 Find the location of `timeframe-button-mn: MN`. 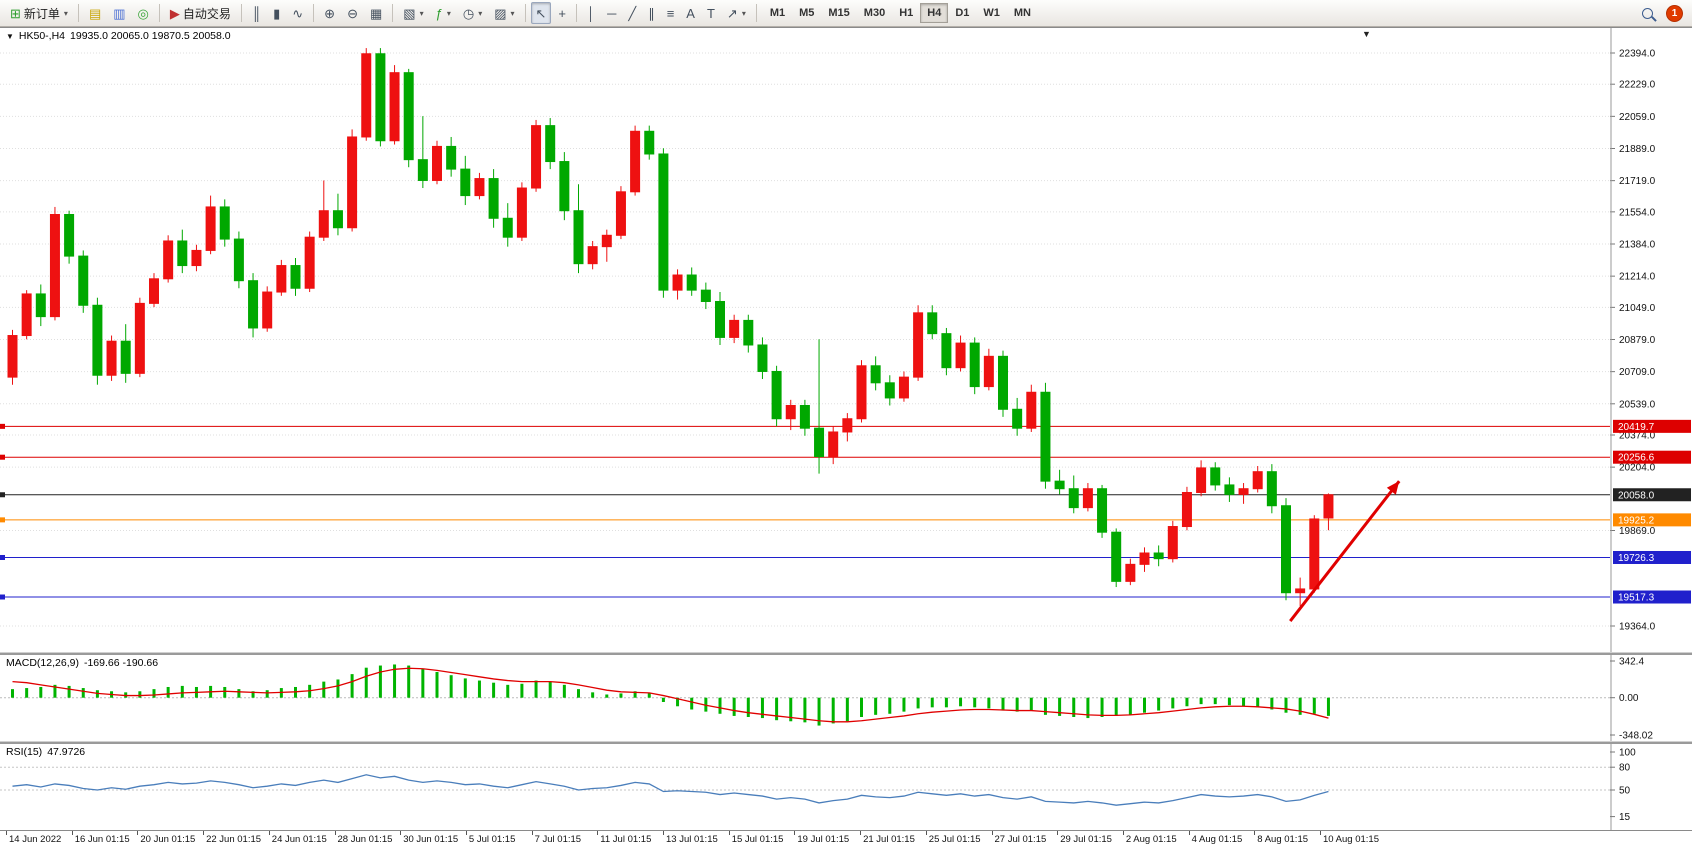

timeframe-button-mn: MN is located at coordinates (1022, 13).